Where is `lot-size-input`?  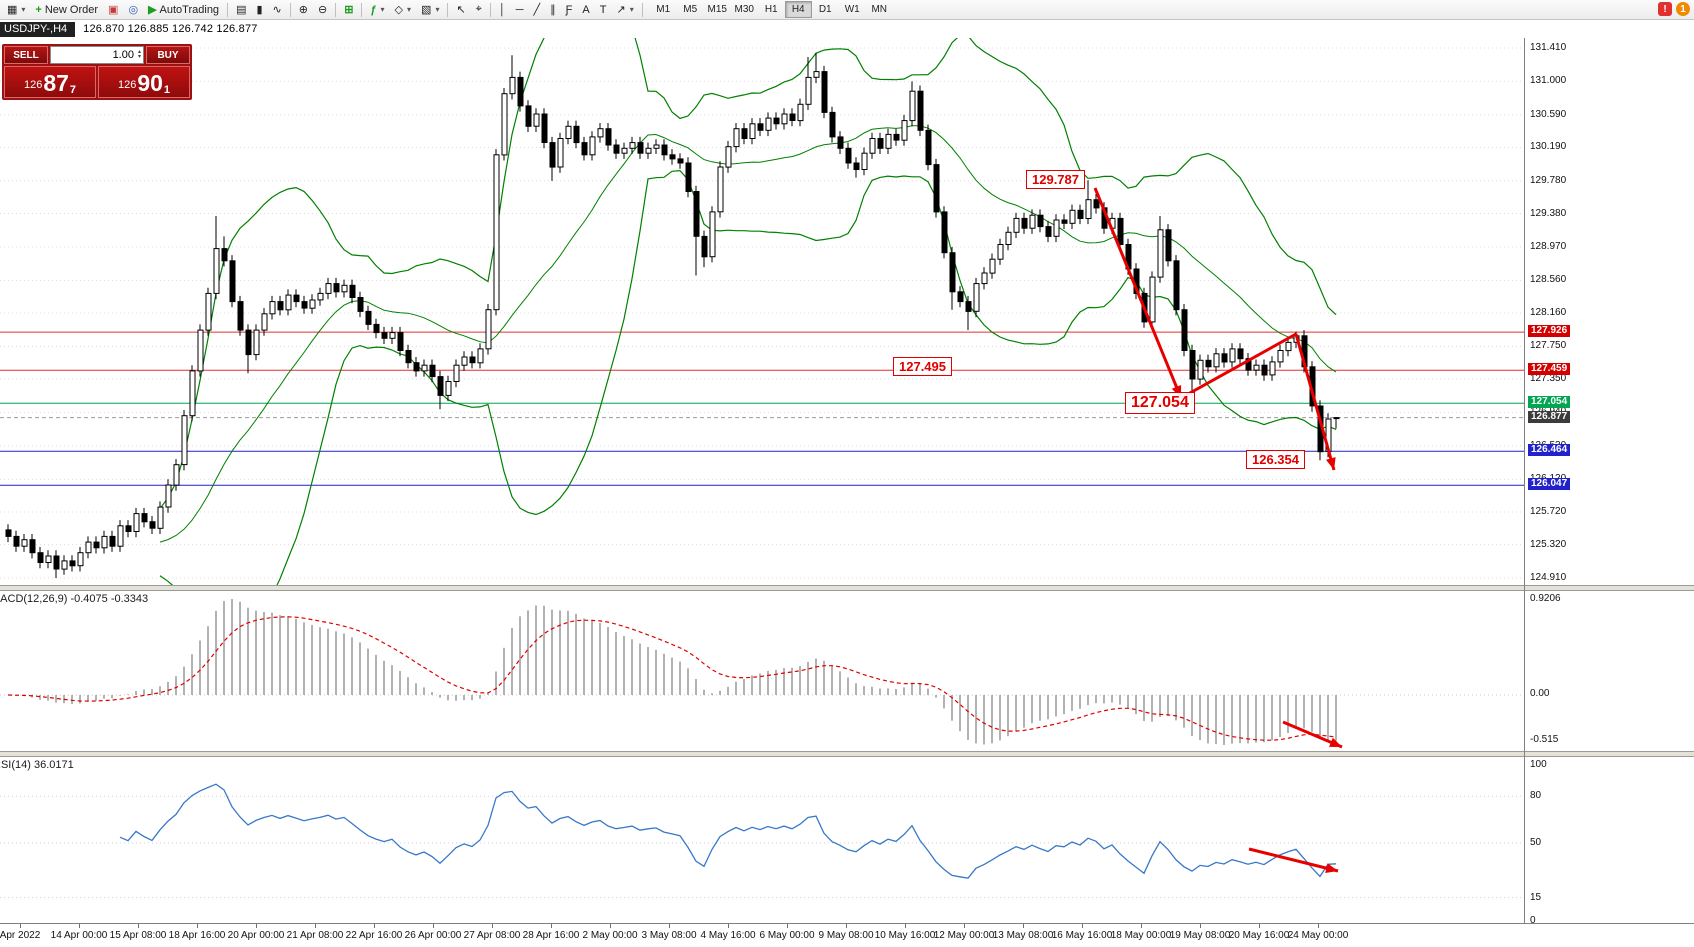
lot-size-input is located at coordinates (106, 55).